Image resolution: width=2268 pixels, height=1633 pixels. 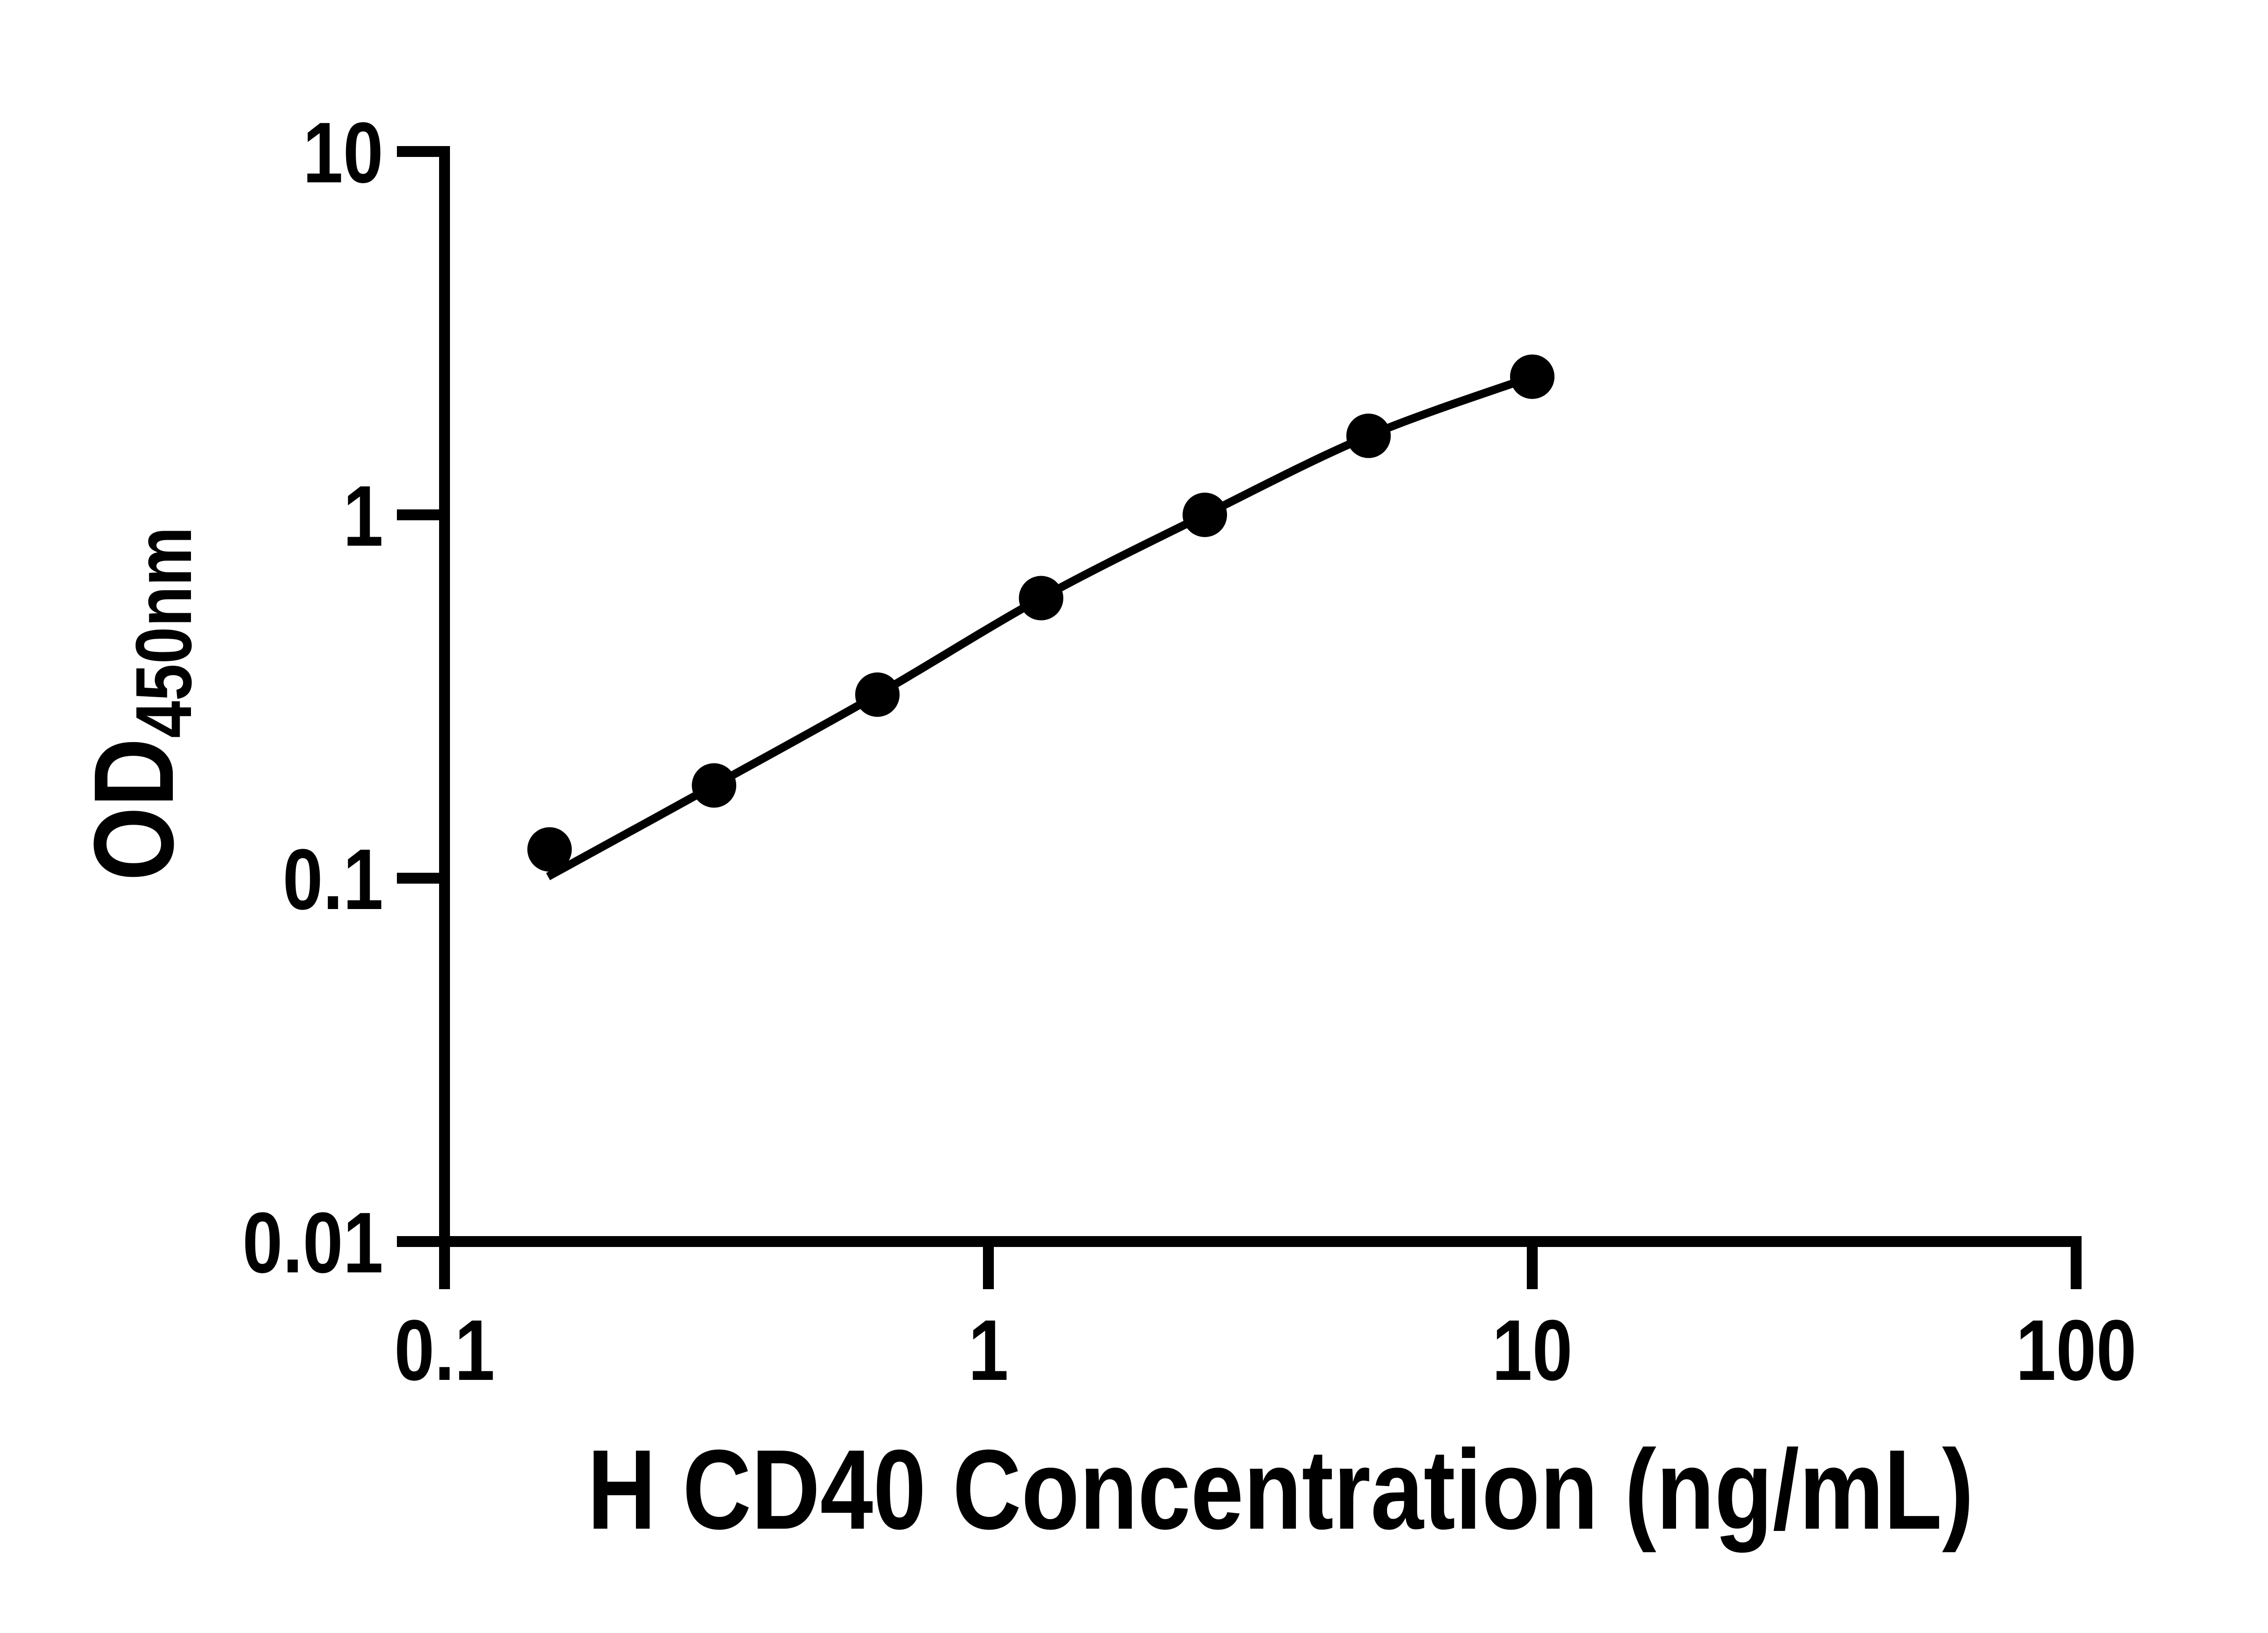 I want to click on y-tick-label: 0.01, so click(x=312, y=1243).